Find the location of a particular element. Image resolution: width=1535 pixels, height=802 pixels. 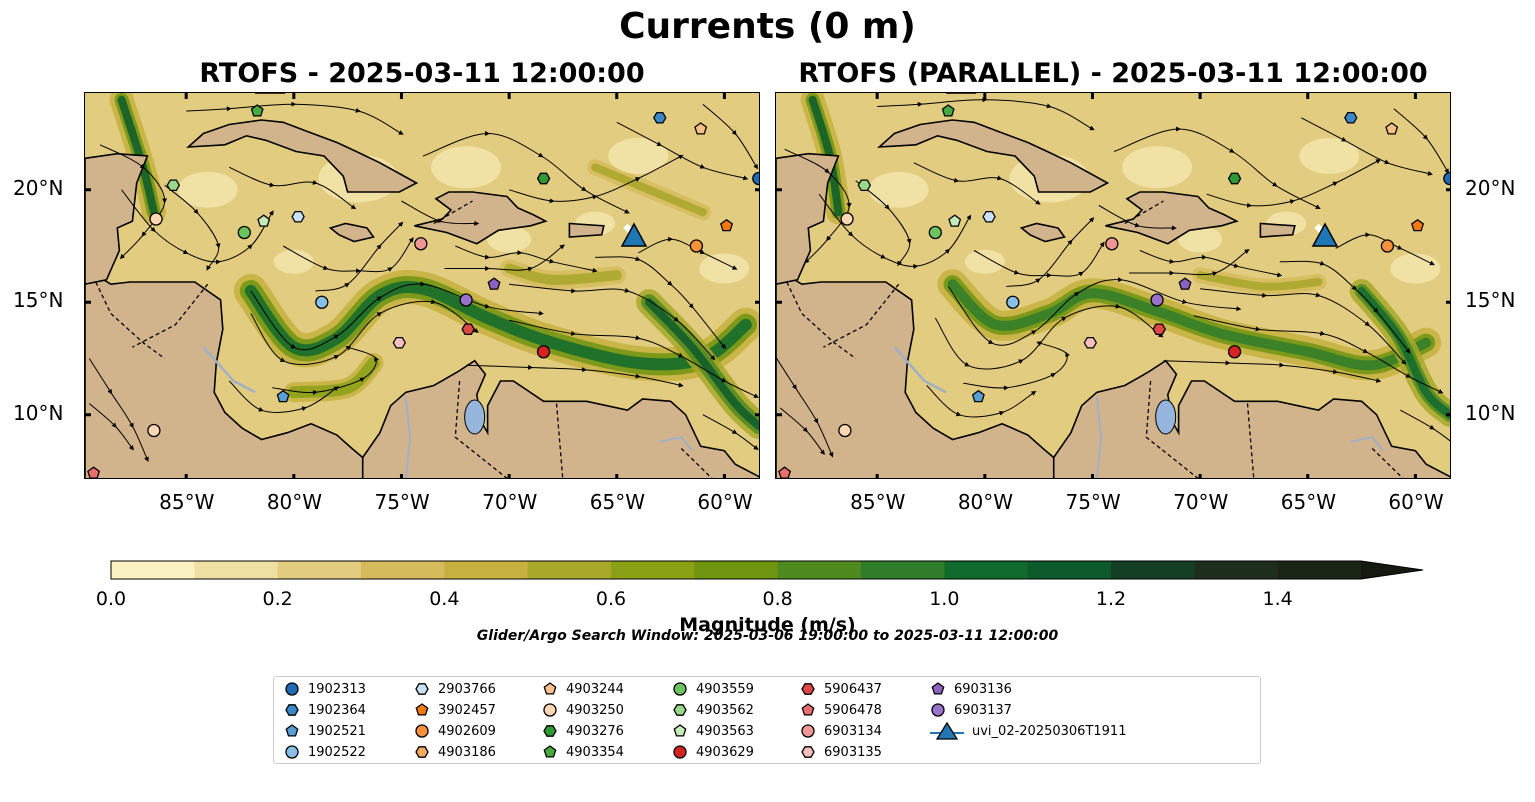

x-tick-label: 70°W is located at coordinates (1201, 502).